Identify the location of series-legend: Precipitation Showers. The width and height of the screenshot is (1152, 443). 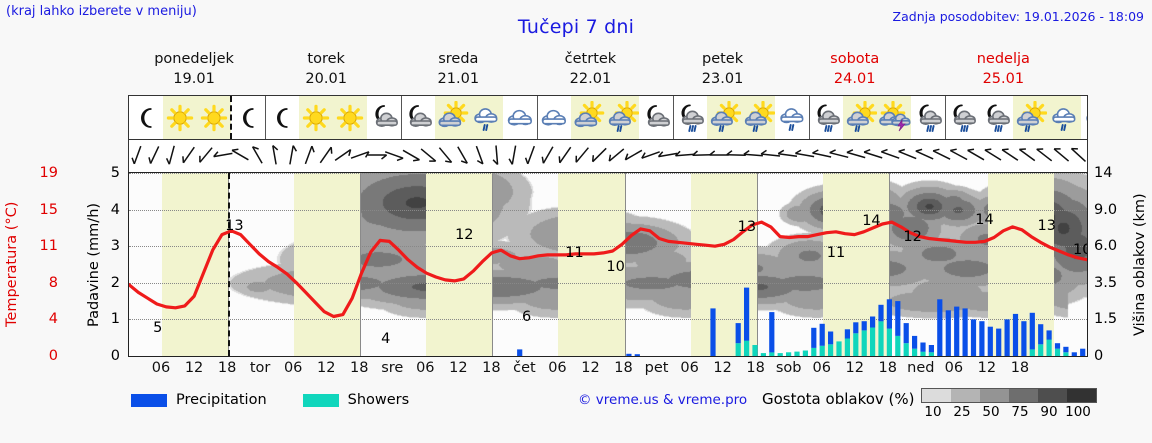
(270, 400).